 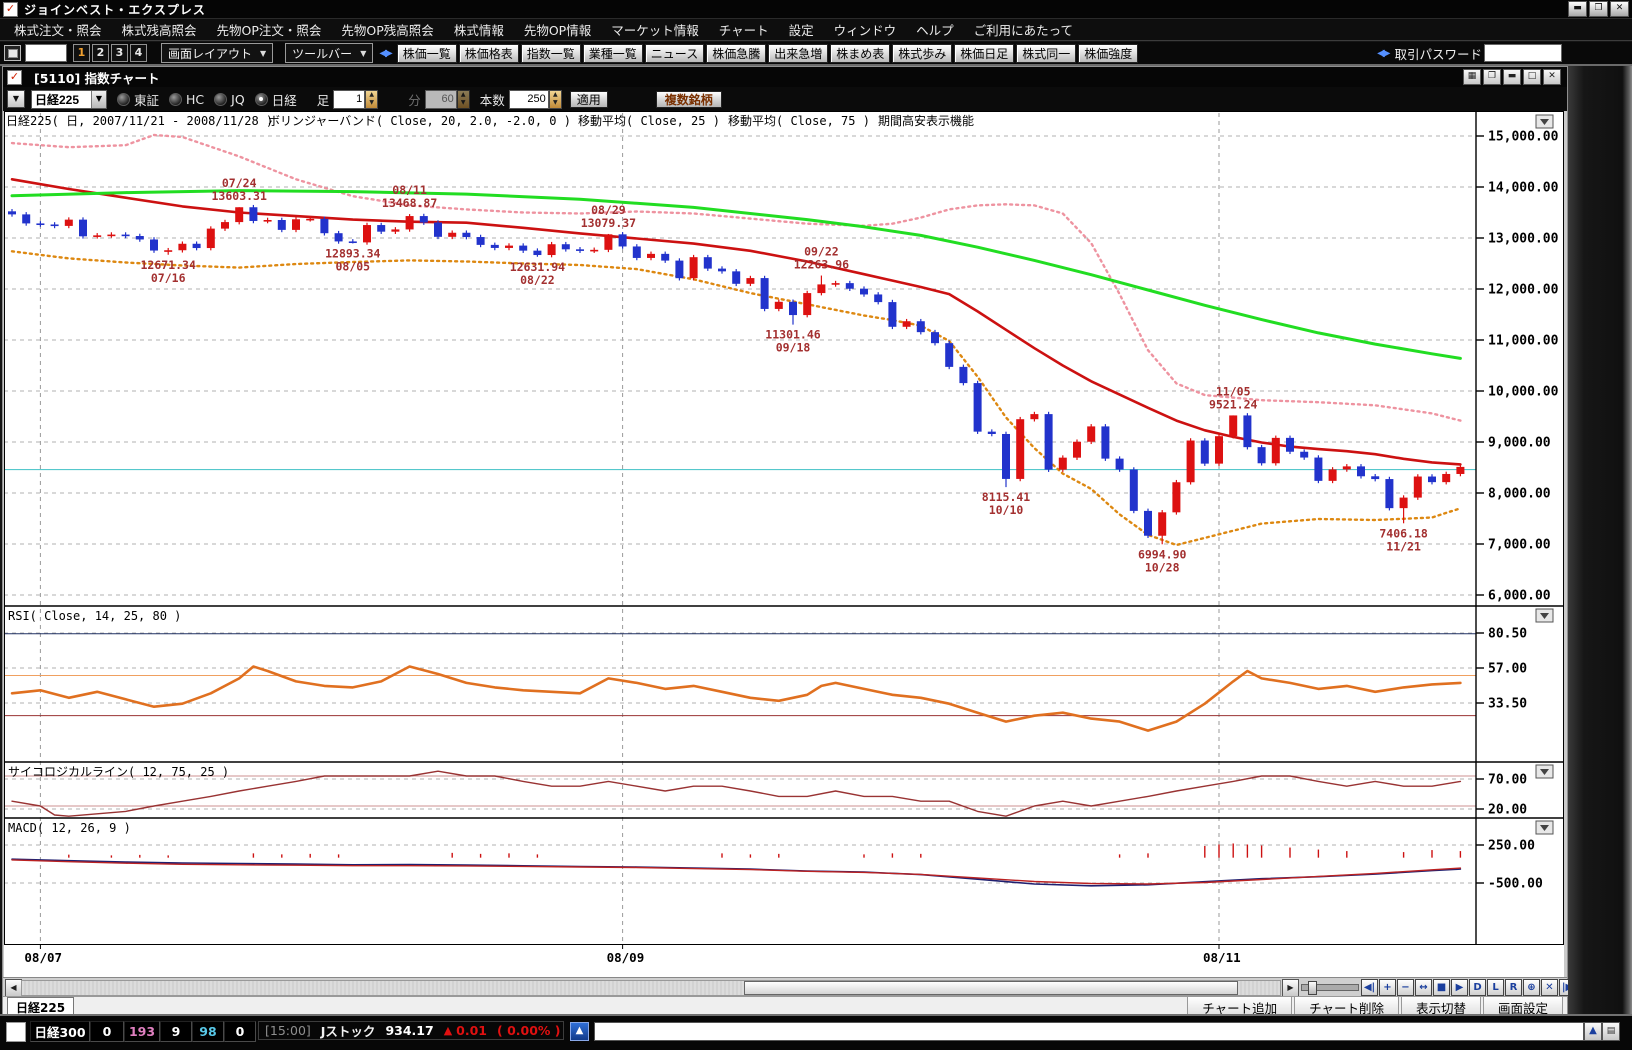 I want to click on shortcut-button-8: 株式歩み, so click(x=922, y=53).